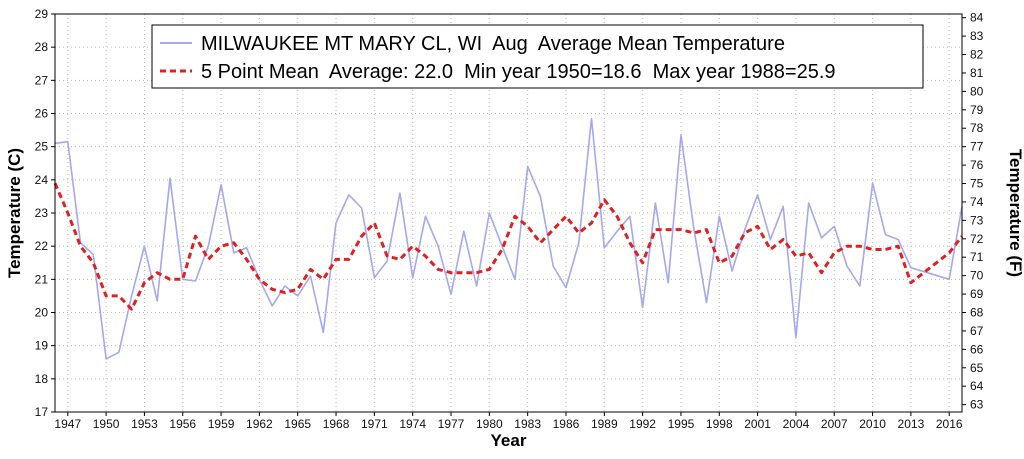 This screenshot has height=459, width=1024. What do you see at coordinates (977, 239) in the screenshot?
I see `right-tick-label: 72` at bounding box center [977, 239].